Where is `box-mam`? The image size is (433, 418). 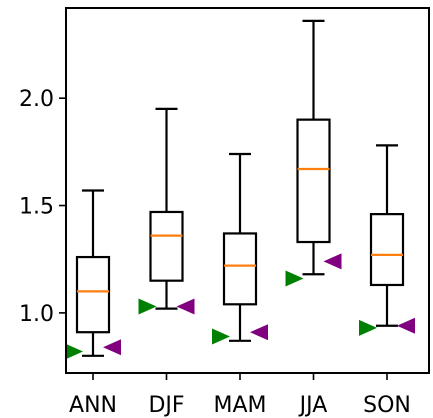
box-mam is located at coordinates (240, 247).